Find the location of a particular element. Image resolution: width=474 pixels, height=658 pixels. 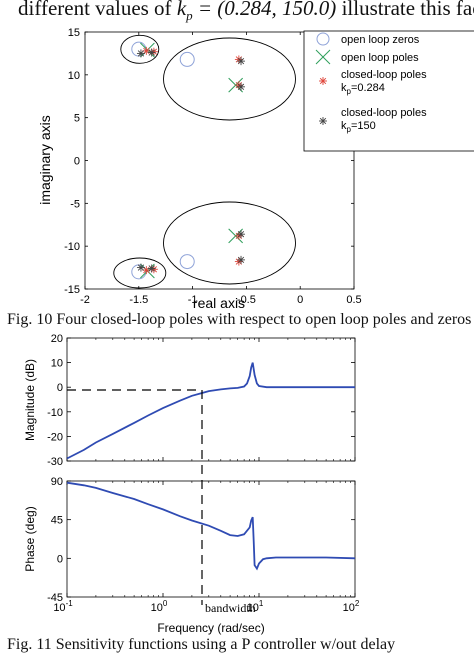

legend-cl2-line2: kp=150 is located at coordinates (358, 127).